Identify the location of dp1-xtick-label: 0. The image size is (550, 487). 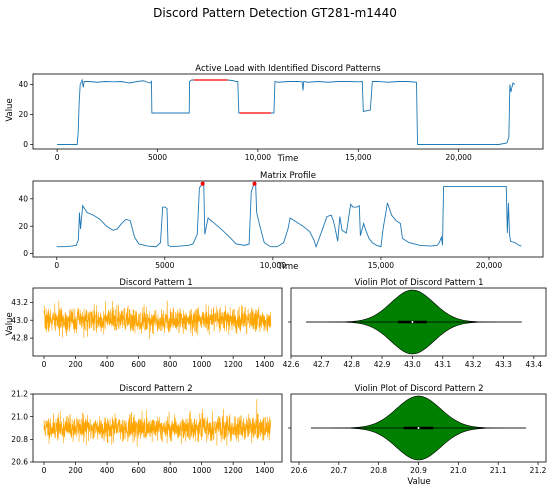
(44, 364).